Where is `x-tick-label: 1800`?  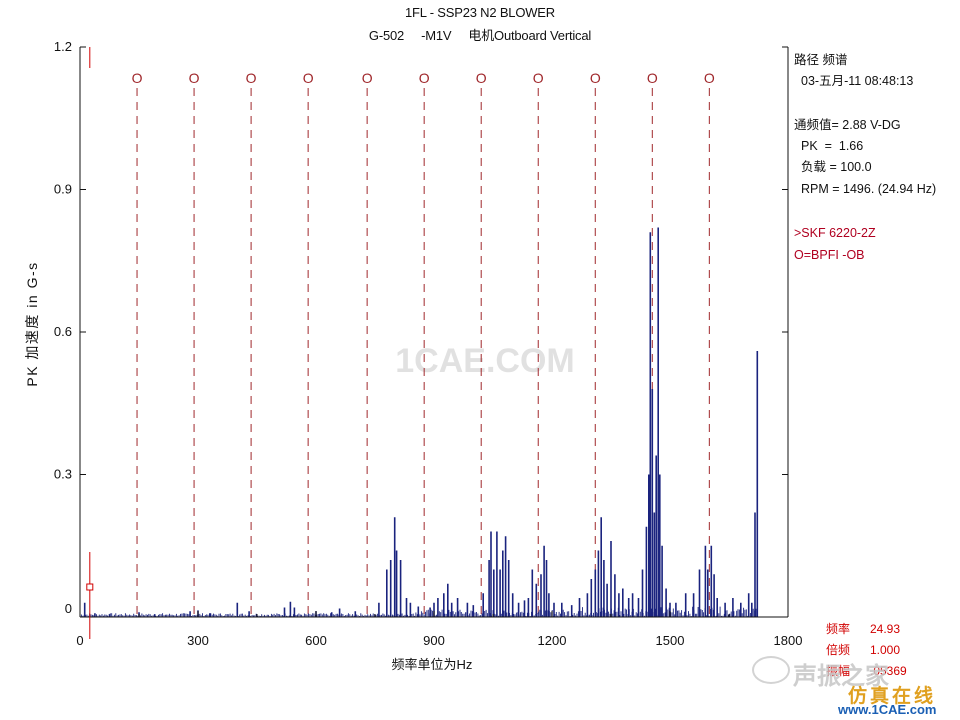 x-tick-label: 1800 is located at coordinates (788, 640).